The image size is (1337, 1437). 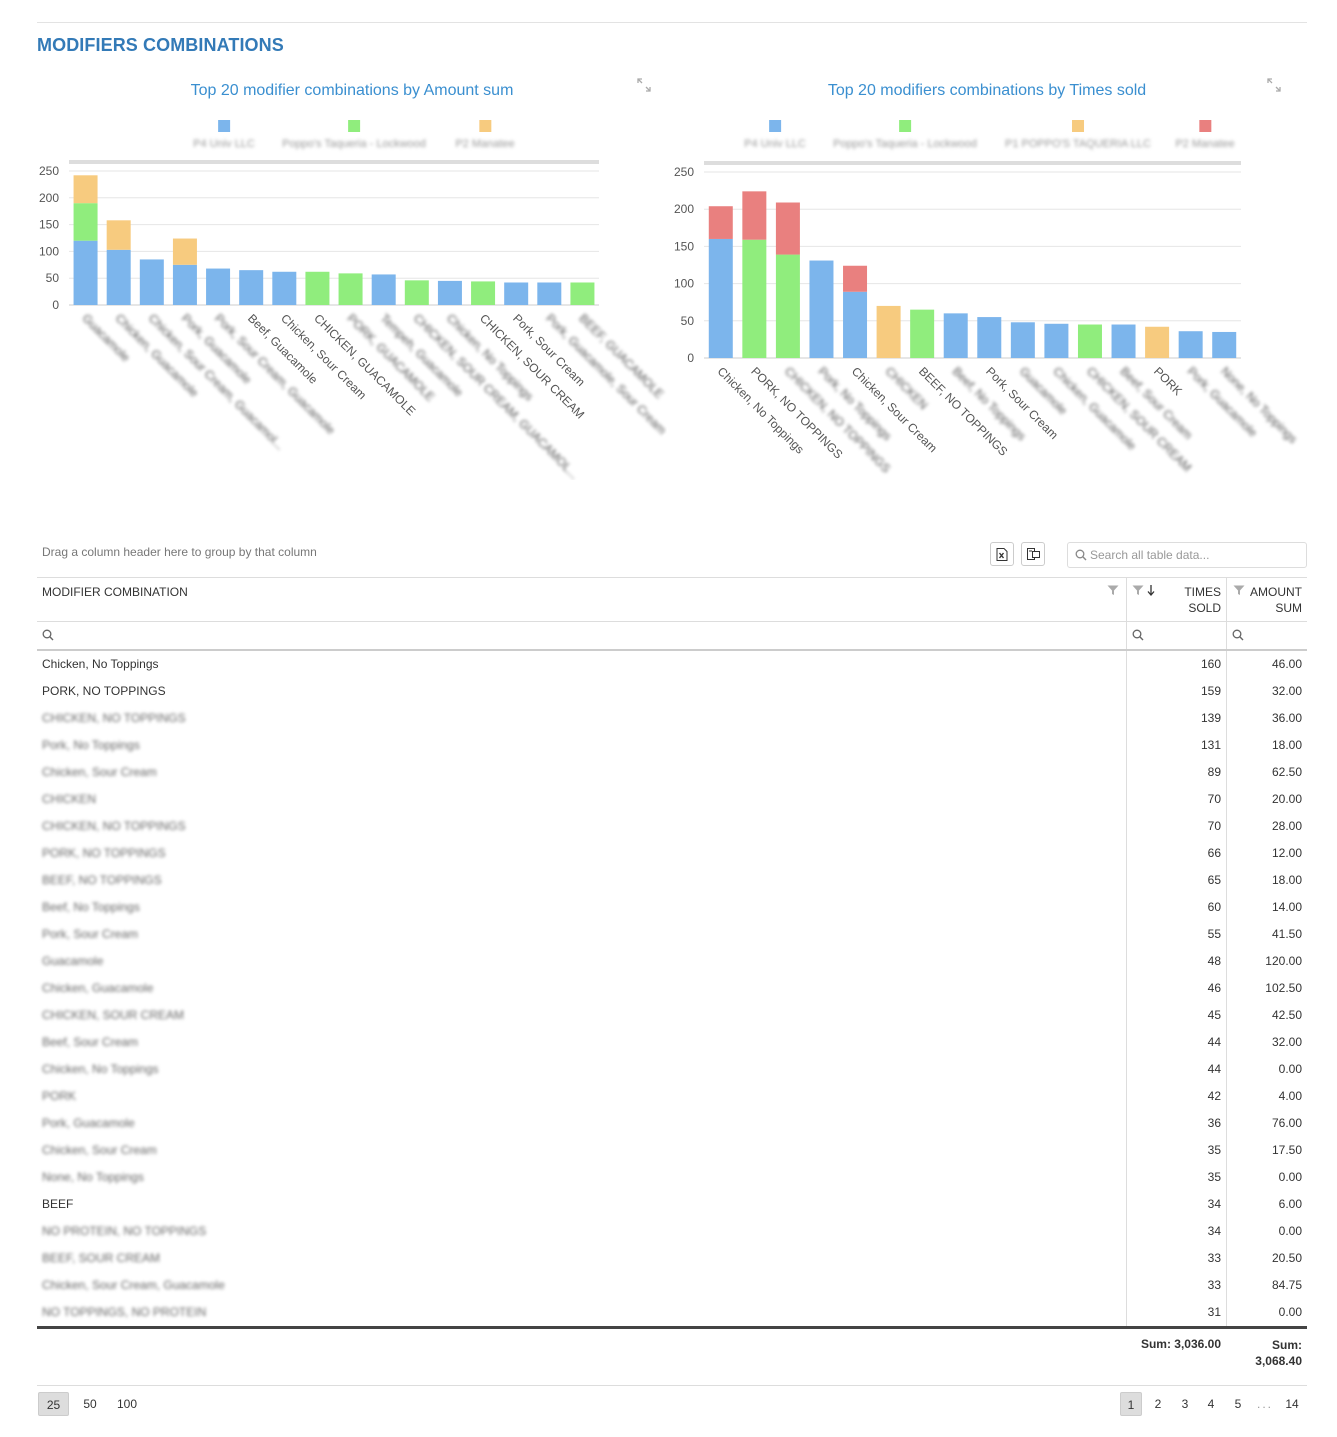 I want to click on table-row: CHICKEN, SOUR CREAM 45 42.50, so click(x=672, y=1015).